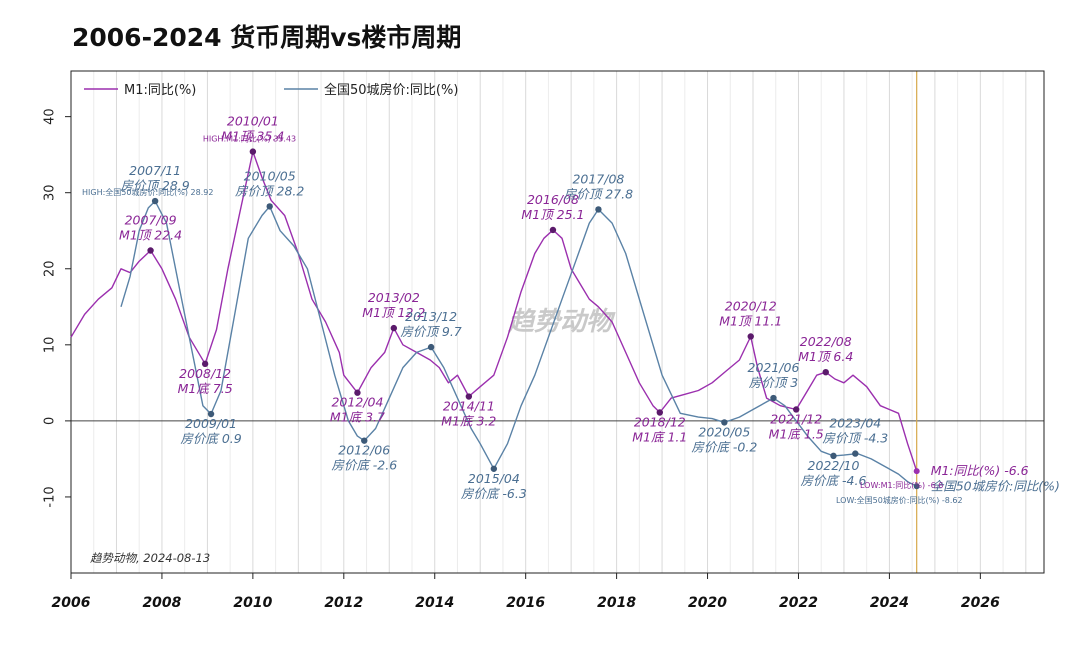 The height and width of the screenshot is (661, 1080). Describe the element at coordinates (561, 322) in the screenshot. I see `watermark: 趋势动物` at that location.